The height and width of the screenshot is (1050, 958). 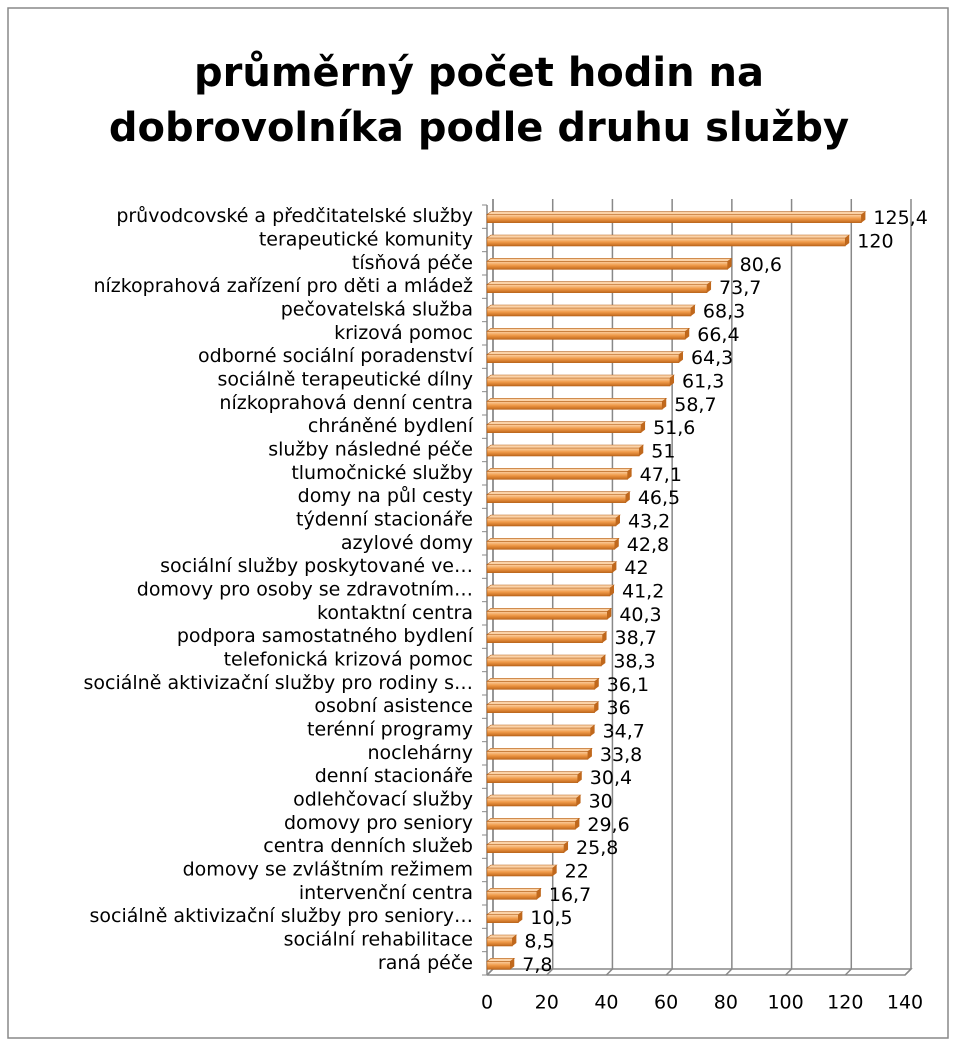 I want to click on x-tick-label: 120, so click(x=845, y=1003).